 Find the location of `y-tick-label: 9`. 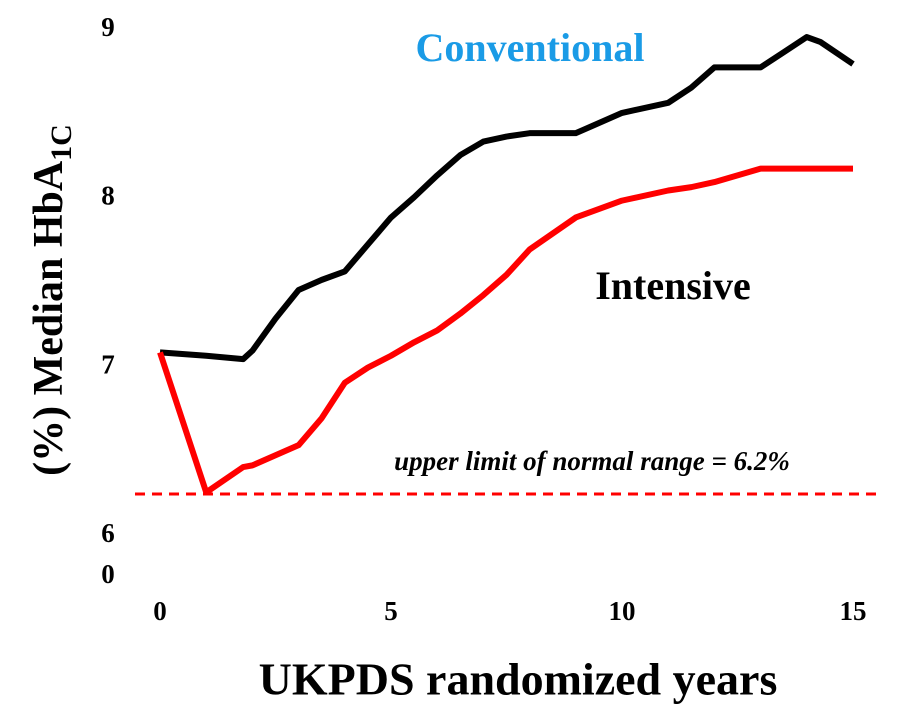

y-tick-label: 9 is located at coordinates (108, 27).